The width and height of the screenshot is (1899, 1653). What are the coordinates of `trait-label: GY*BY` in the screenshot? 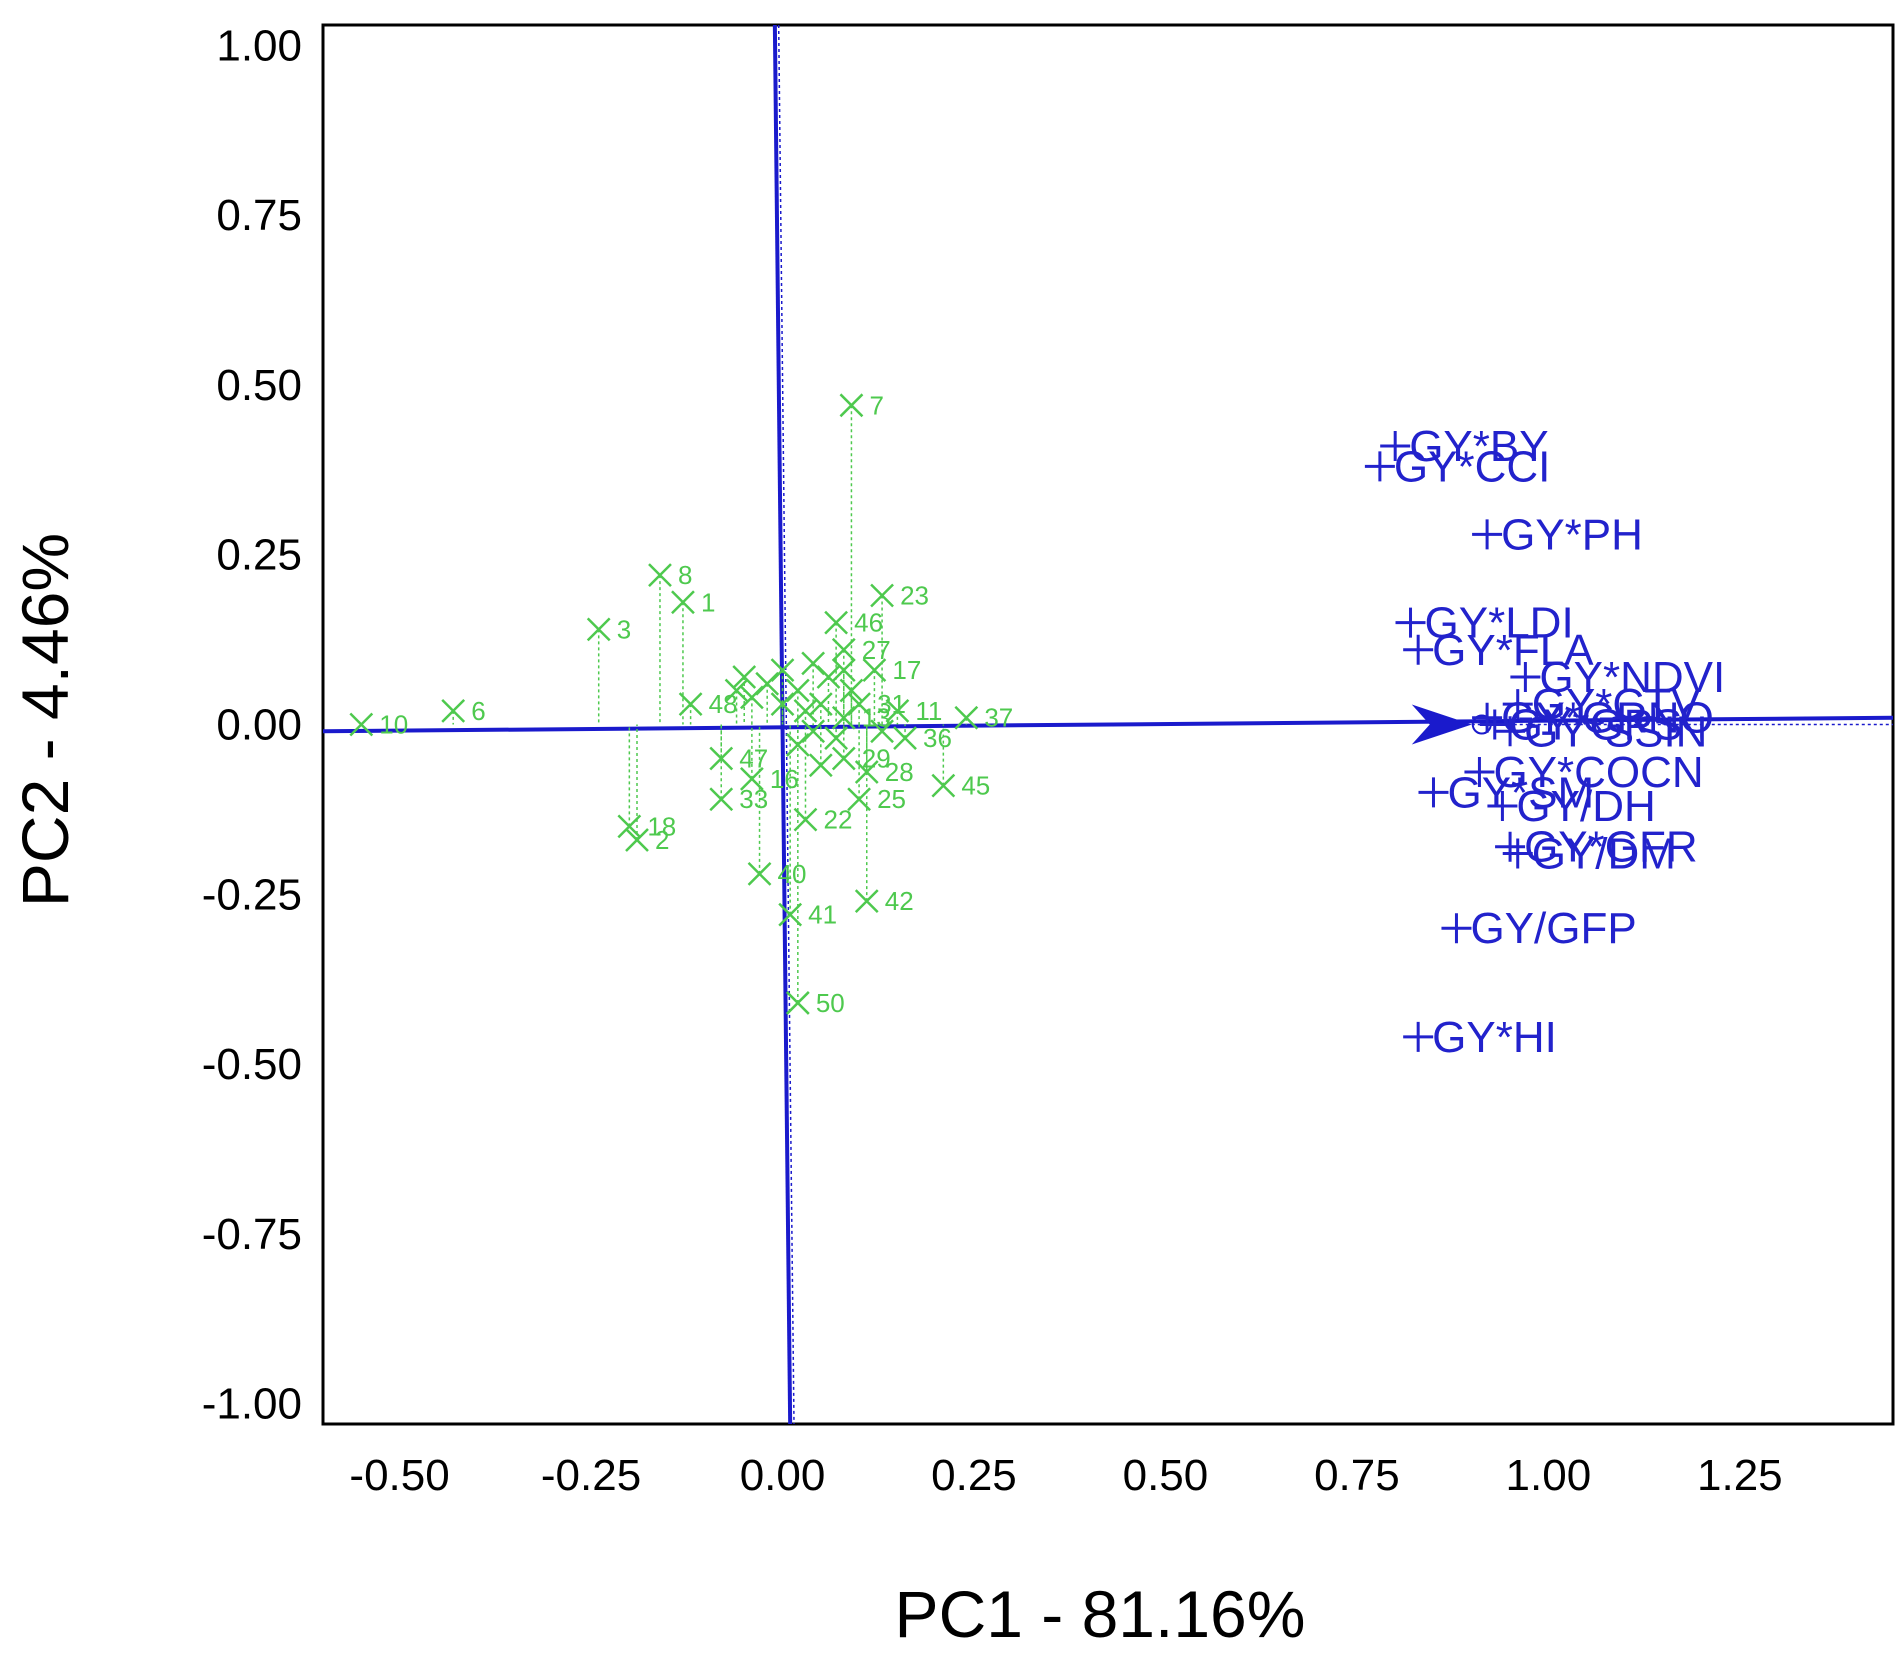 It's located at (1478, 446).